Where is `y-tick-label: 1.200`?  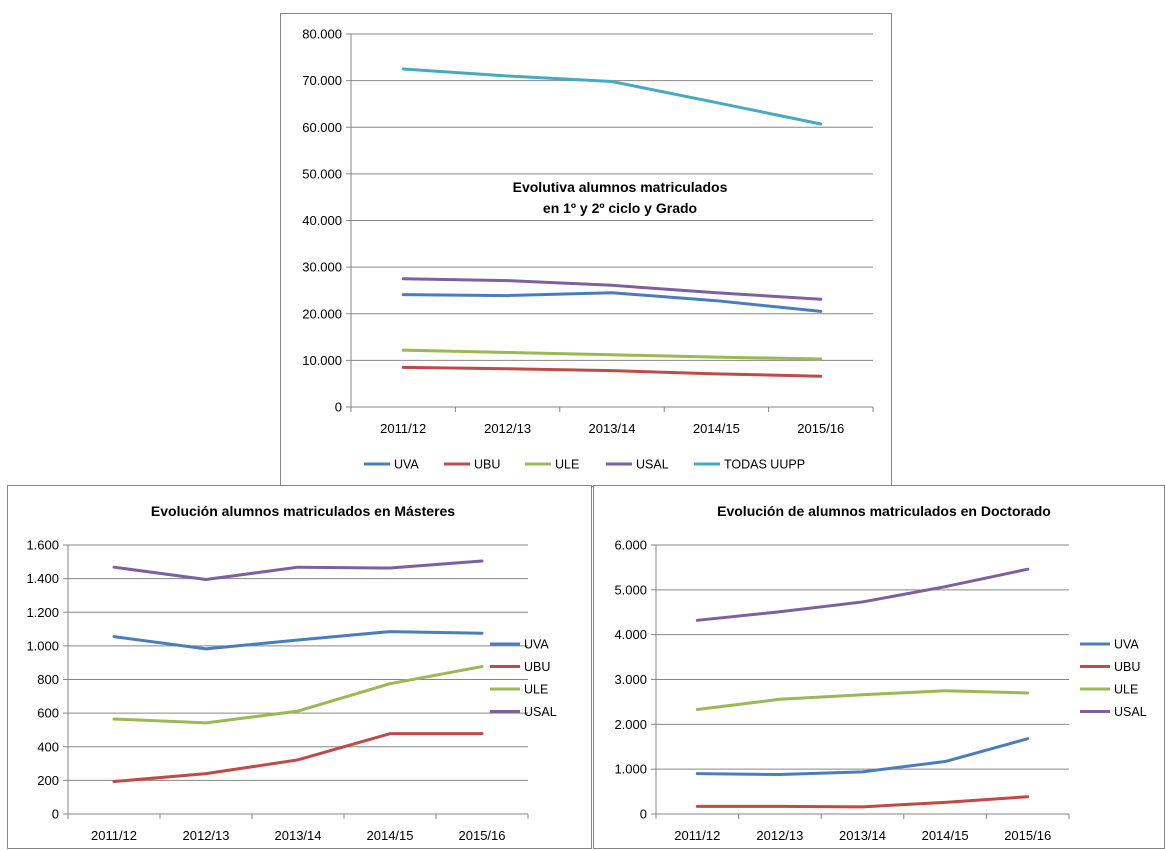 y-tick-label: 1.200 is located at coordinates (42, 612).